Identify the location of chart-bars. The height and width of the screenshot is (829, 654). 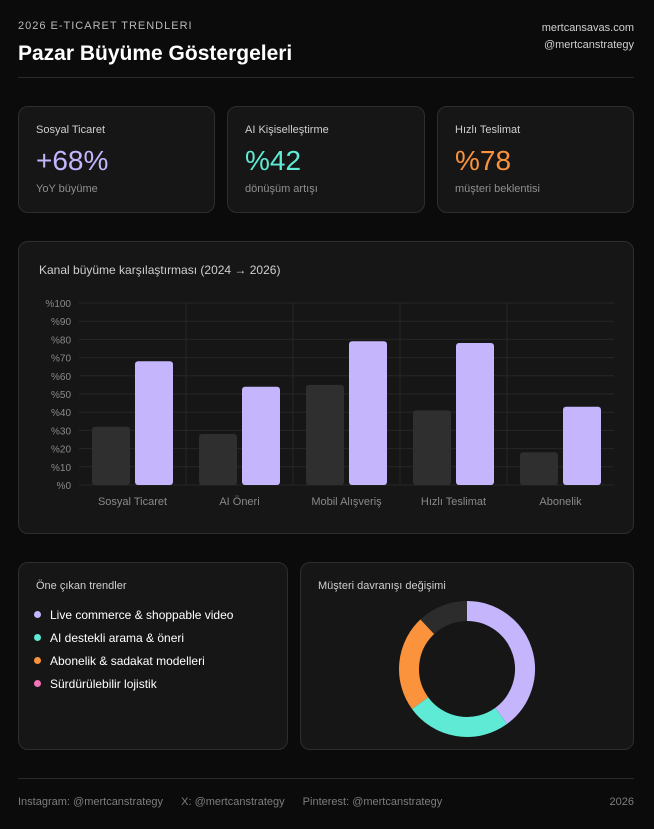
(346, 413).